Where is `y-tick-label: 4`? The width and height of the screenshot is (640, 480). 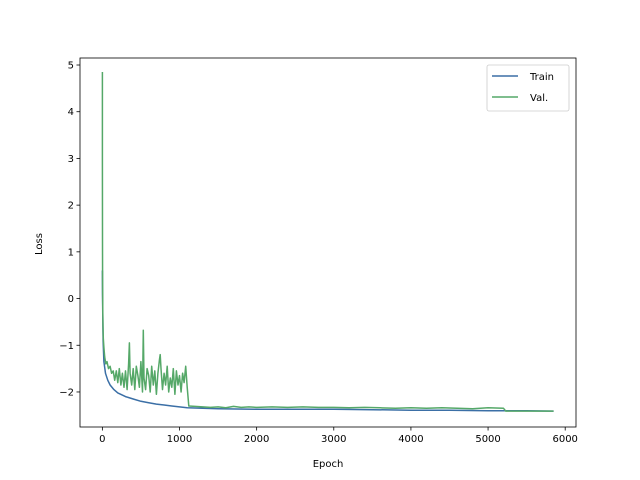 y-tick-label: 4 is located at coordinates (71, 112).